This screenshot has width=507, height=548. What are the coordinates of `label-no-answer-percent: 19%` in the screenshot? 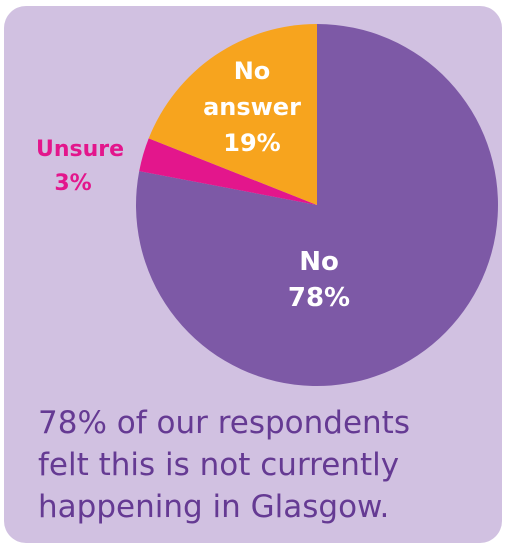 It's located at (251, 143).